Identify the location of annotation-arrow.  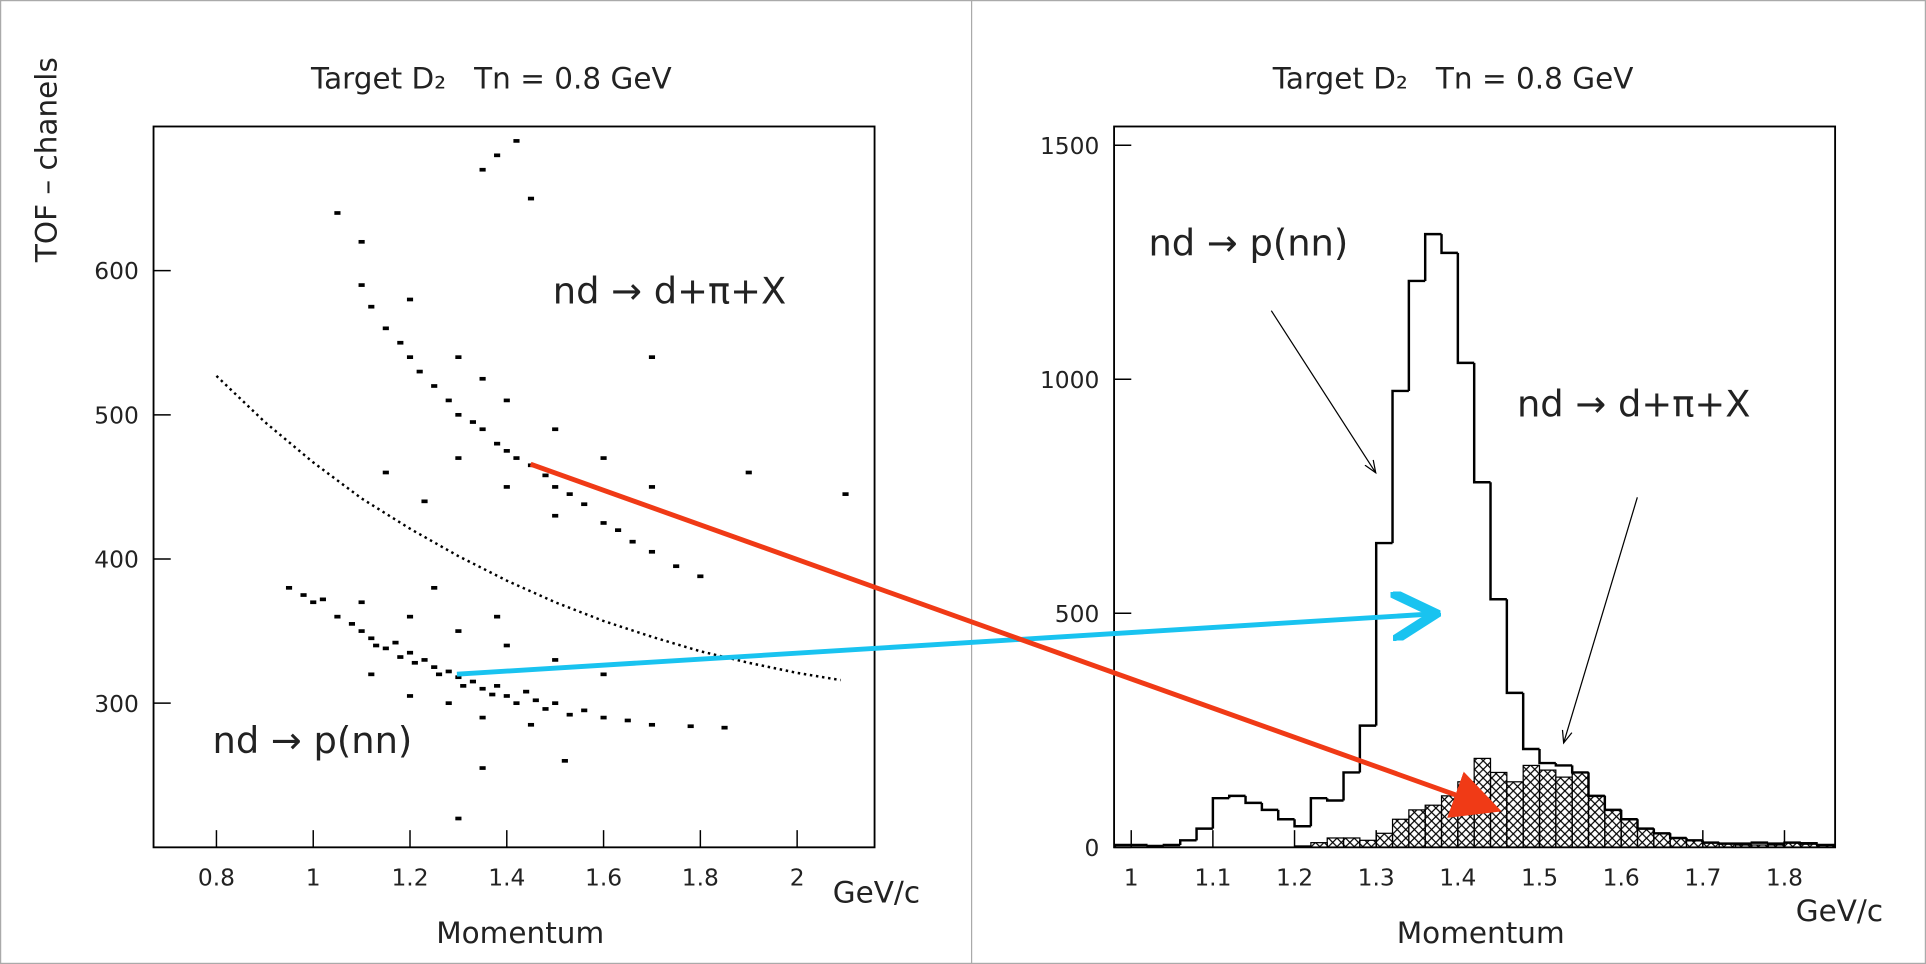
(1601, 620).